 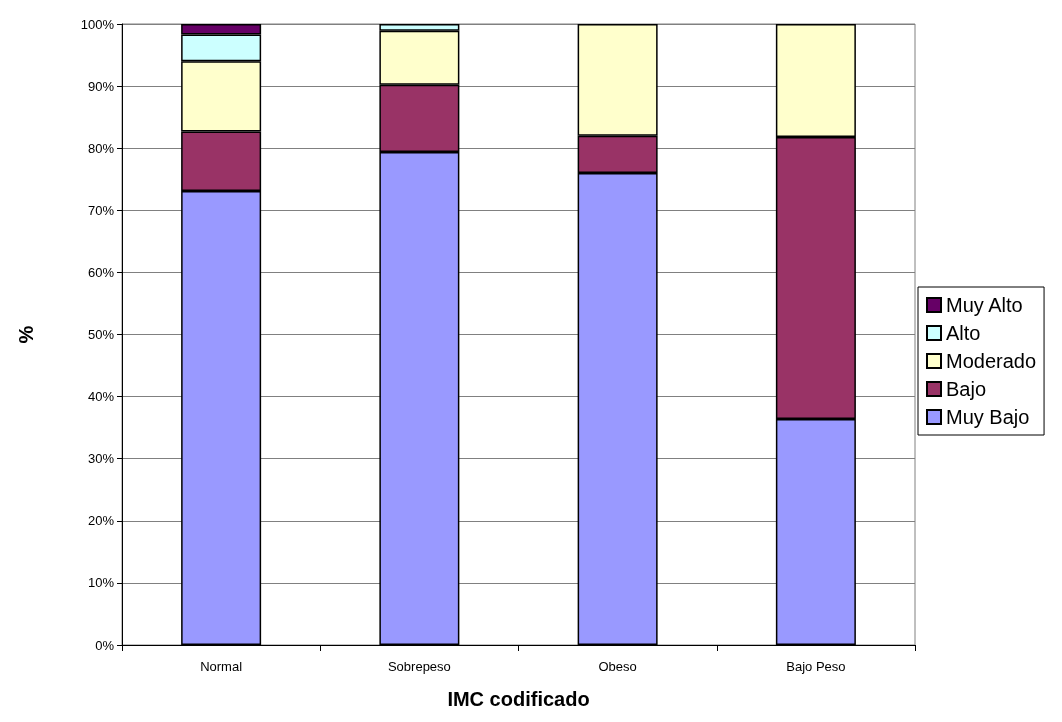 I want to click on legend-label: Alto, so click(x=963, y=333).